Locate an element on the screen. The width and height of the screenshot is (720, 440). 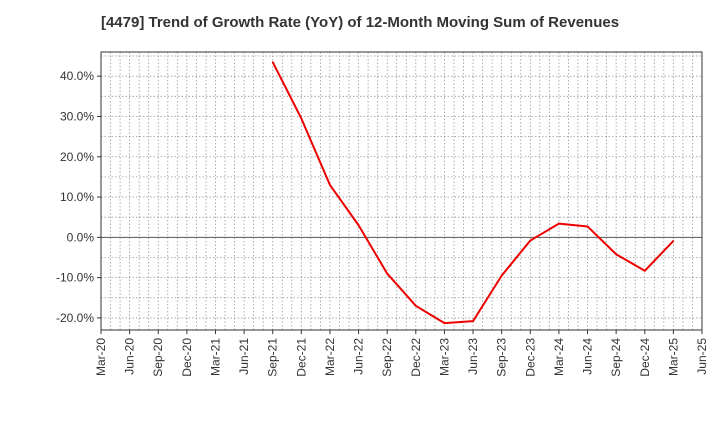
x-tick-label: Jun-23 is located at coordinates (473, 356).